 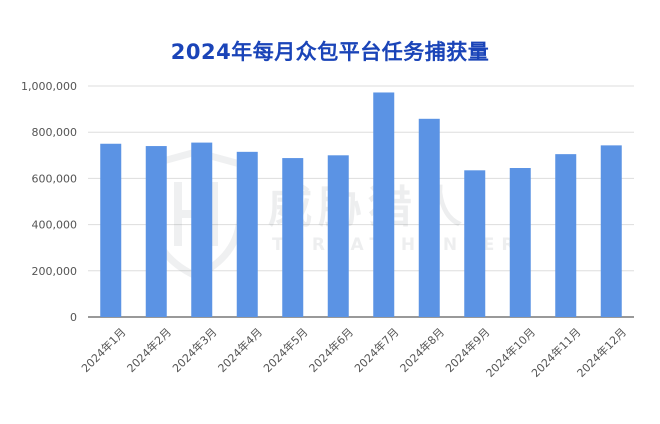 I want to click on x-tick-label: 2024年9月, so click(x=467, y=350).